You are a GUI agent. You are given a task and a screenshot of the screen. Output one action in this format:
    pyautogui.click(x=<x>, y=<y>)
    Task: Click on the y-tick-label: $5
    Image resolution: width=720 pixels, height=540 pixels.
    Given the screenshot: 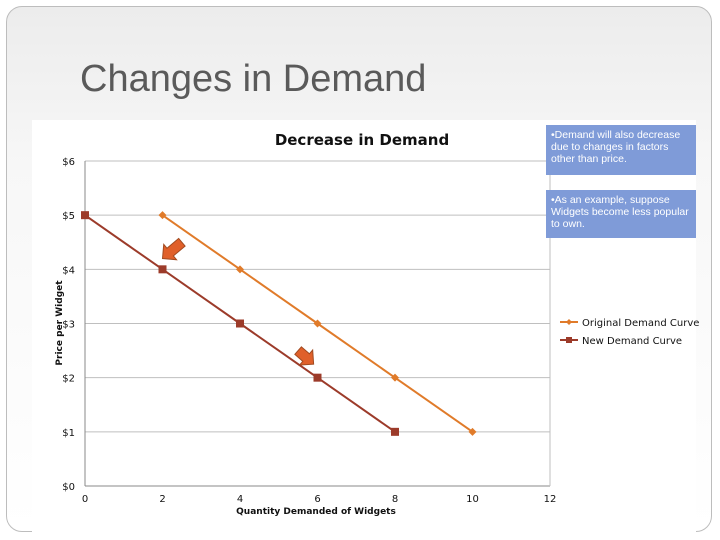 What is the action you would take?
    pyautogui.click(x=68, y=216)
    